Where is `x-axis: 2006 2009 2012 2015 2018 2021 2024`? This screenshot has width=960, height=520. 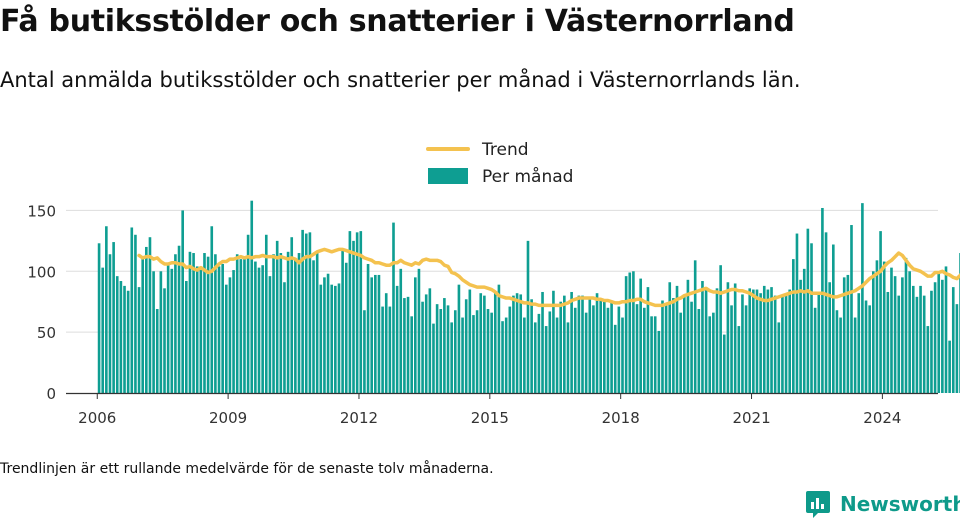
x-axis: 2006 2009 2012 2015 2018 2021 2024 is located at coordinates (489, 410).